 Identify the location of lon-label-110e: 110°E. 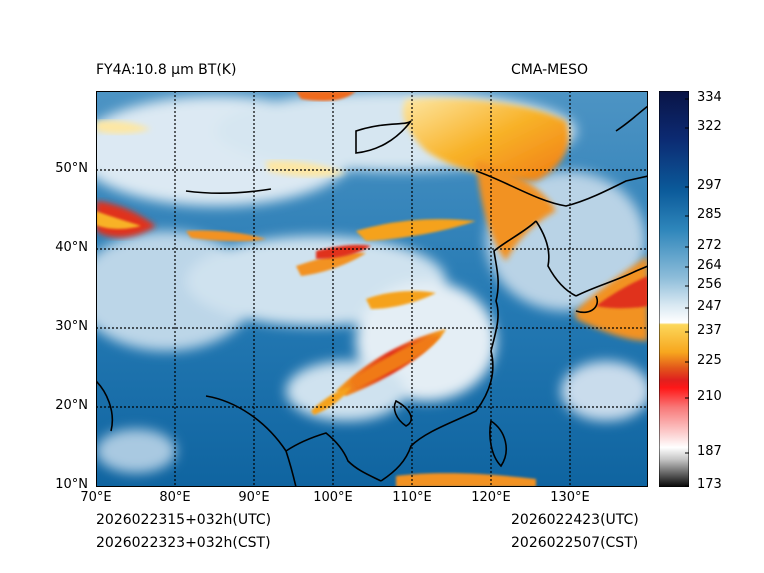
(412, 497).